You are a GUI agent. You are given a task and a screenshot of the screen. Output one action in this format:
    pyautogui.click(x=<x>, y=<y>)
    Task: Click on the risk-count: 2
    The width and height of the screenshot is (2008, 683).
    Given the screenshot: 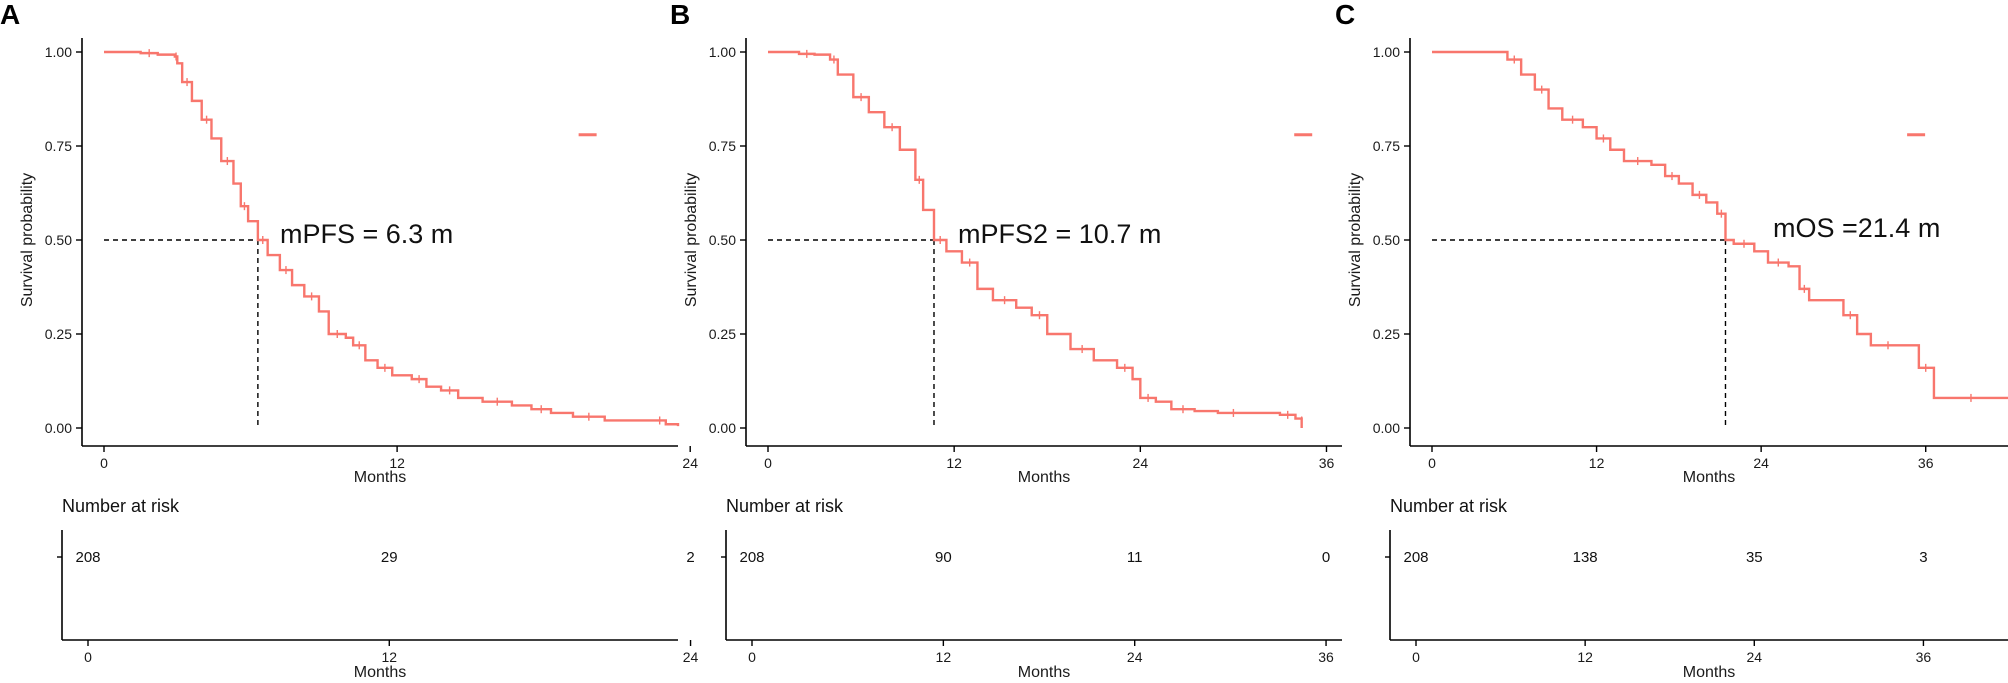 What is the action you would take?
    pyautogui.click(x=690, y=557)
    